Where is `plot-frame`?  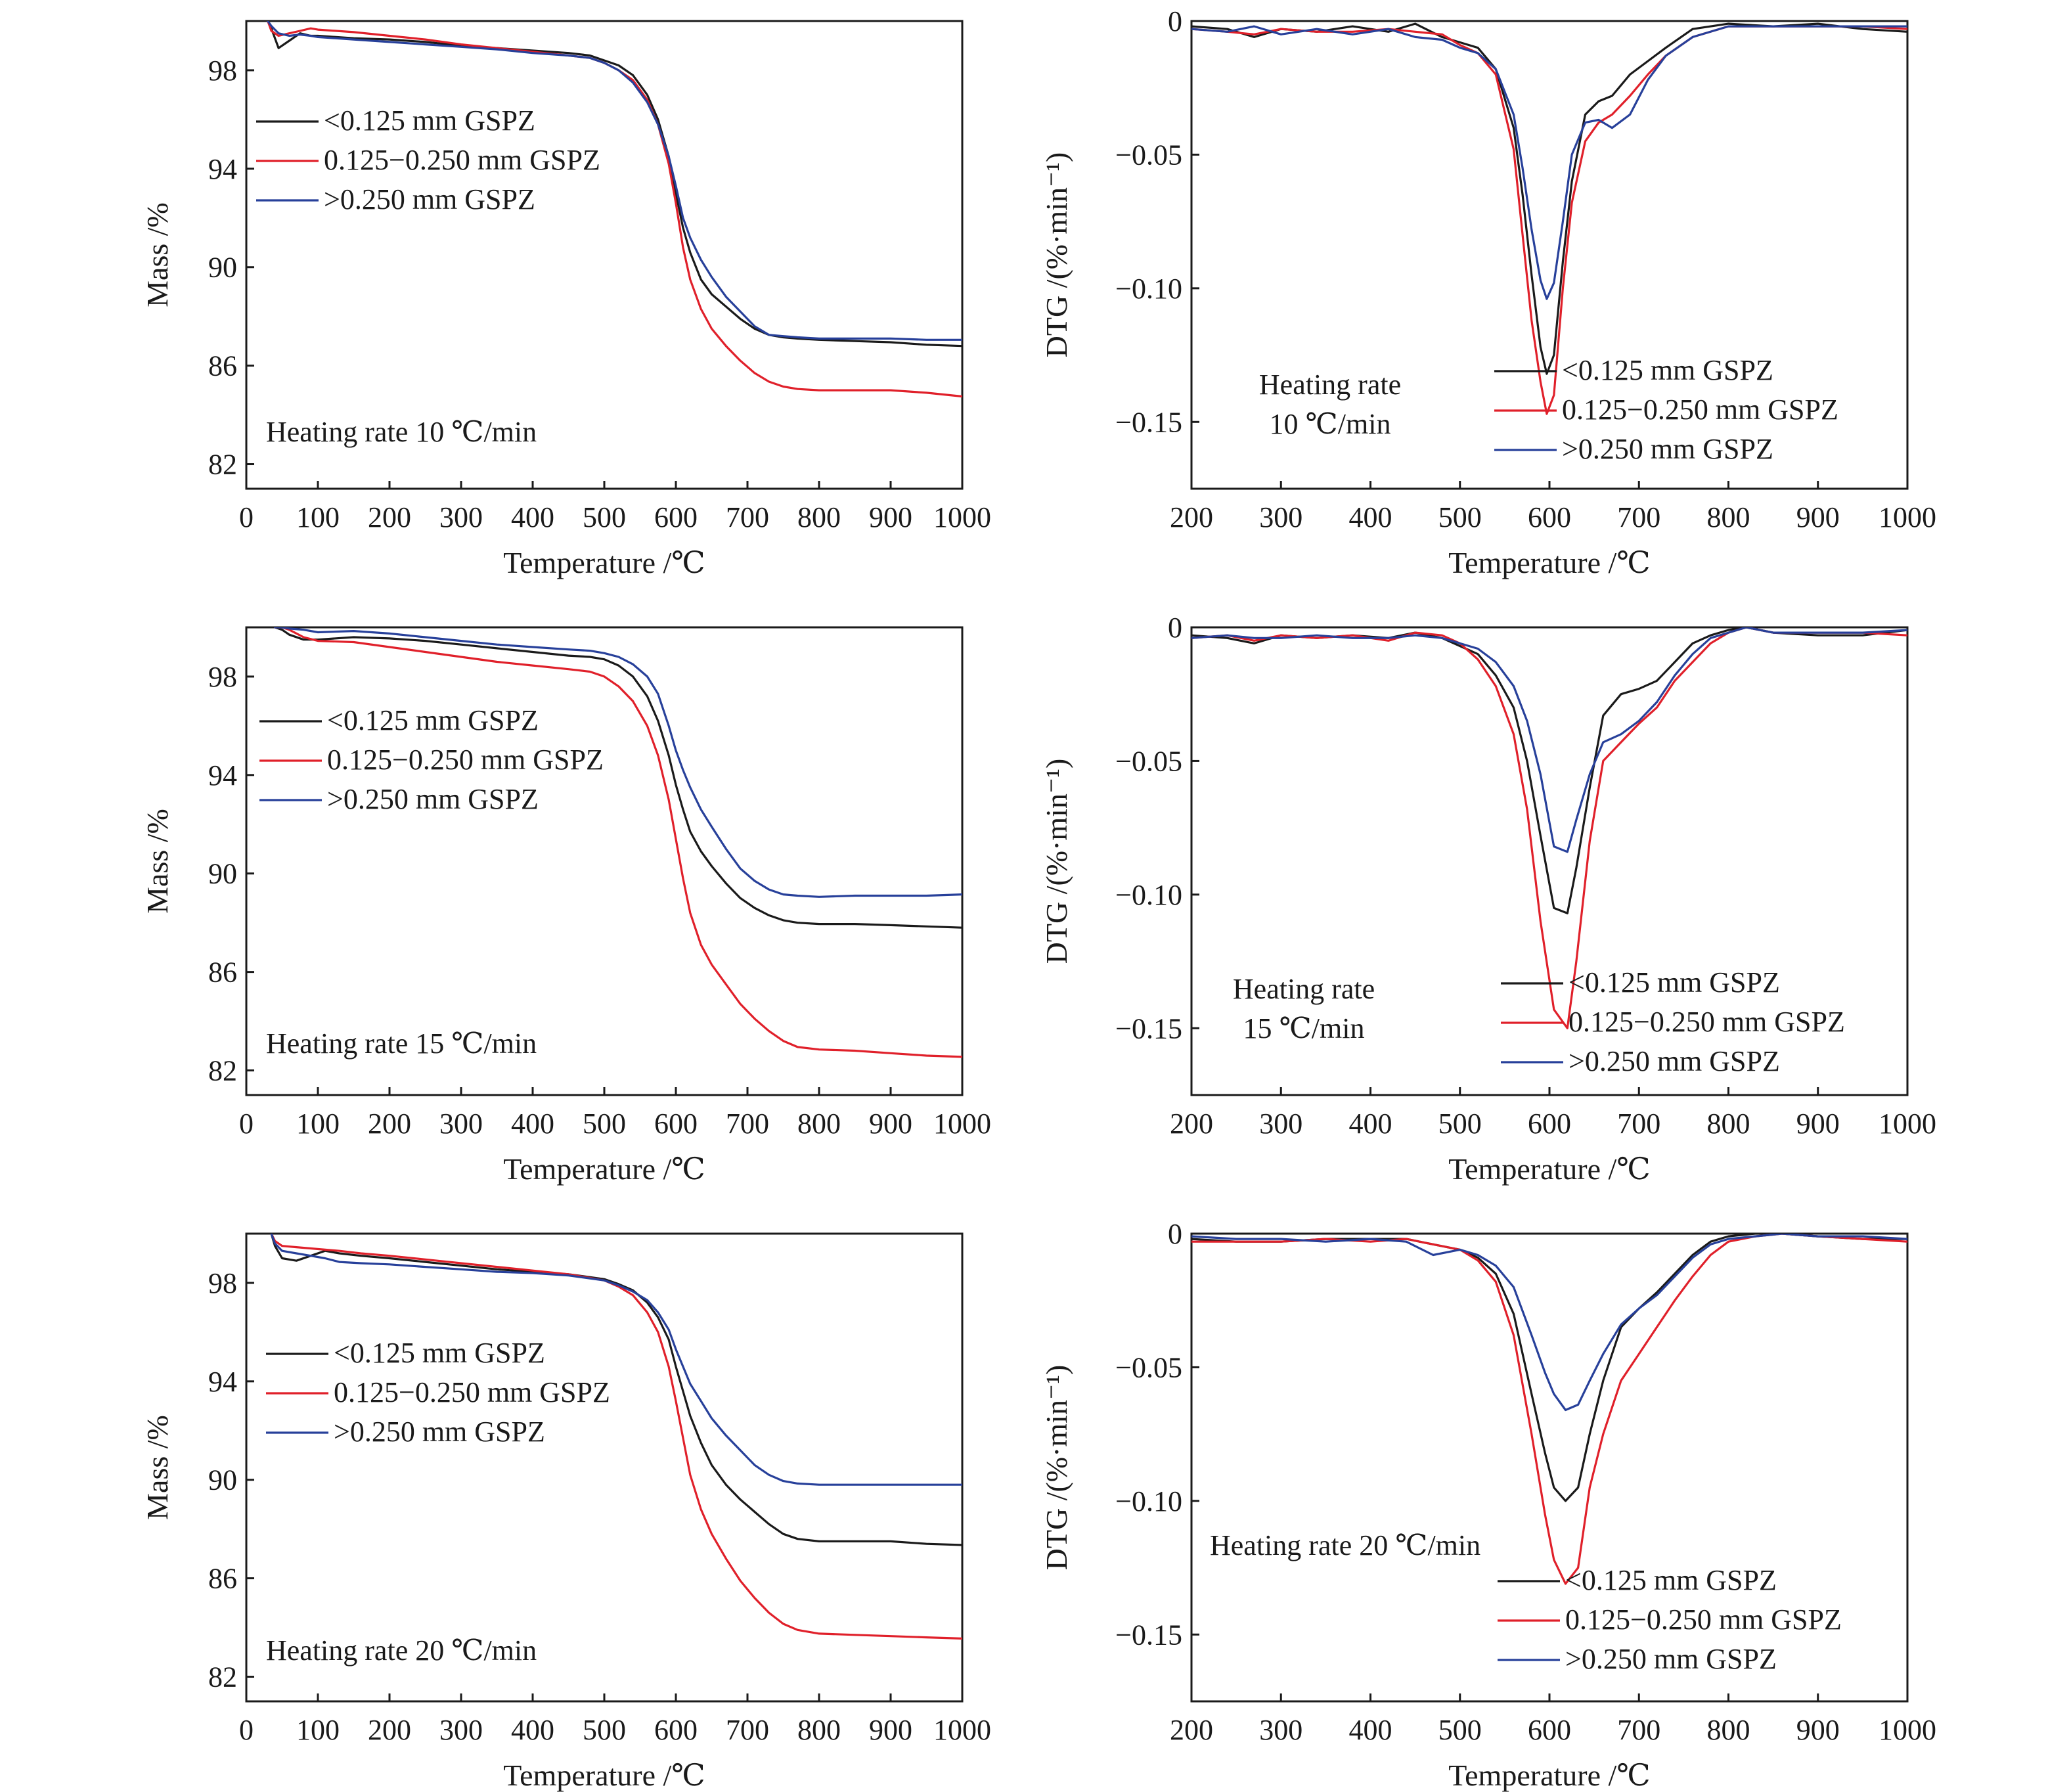 plot-frame is located at coordinates (604, 861).